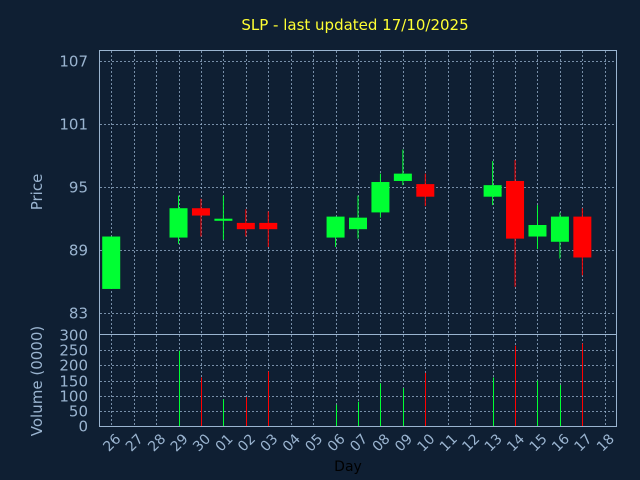 The image size is (640, 480). I want to click on x-tick-label: 29, so click(180, 443).